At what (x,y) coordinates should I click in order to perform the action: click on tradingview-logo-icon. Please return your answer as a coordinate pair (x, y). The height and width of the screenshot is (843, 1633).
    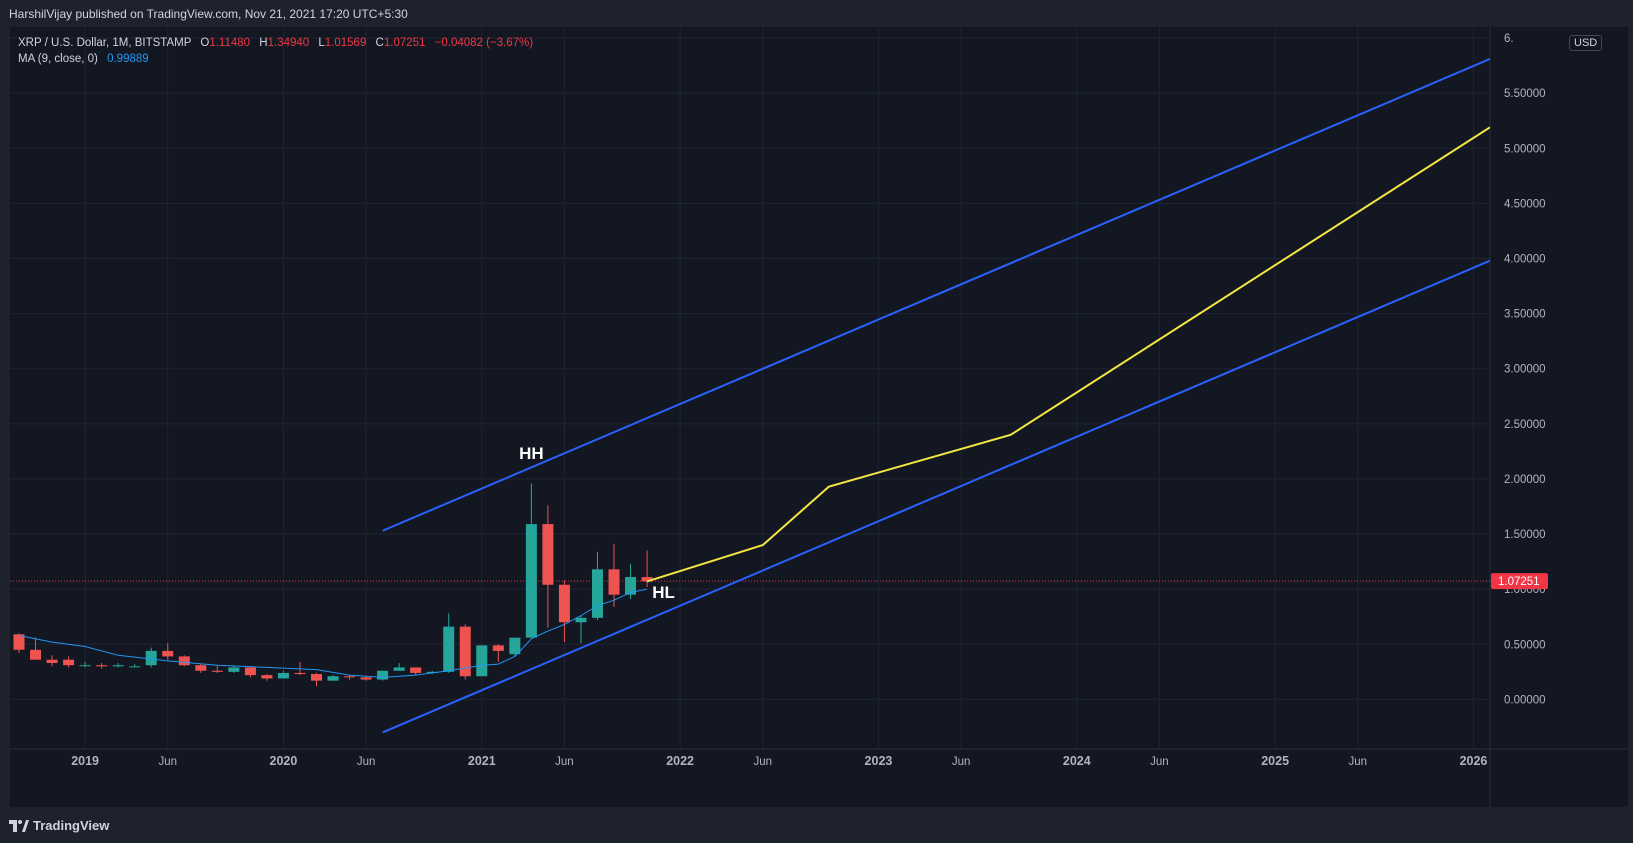
    Looking at the image, I should click on (19, 826).